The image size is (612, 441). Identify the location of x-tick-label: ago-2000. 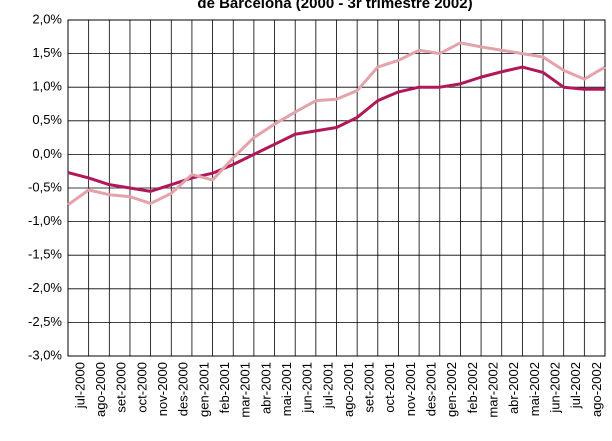
(100, 389).